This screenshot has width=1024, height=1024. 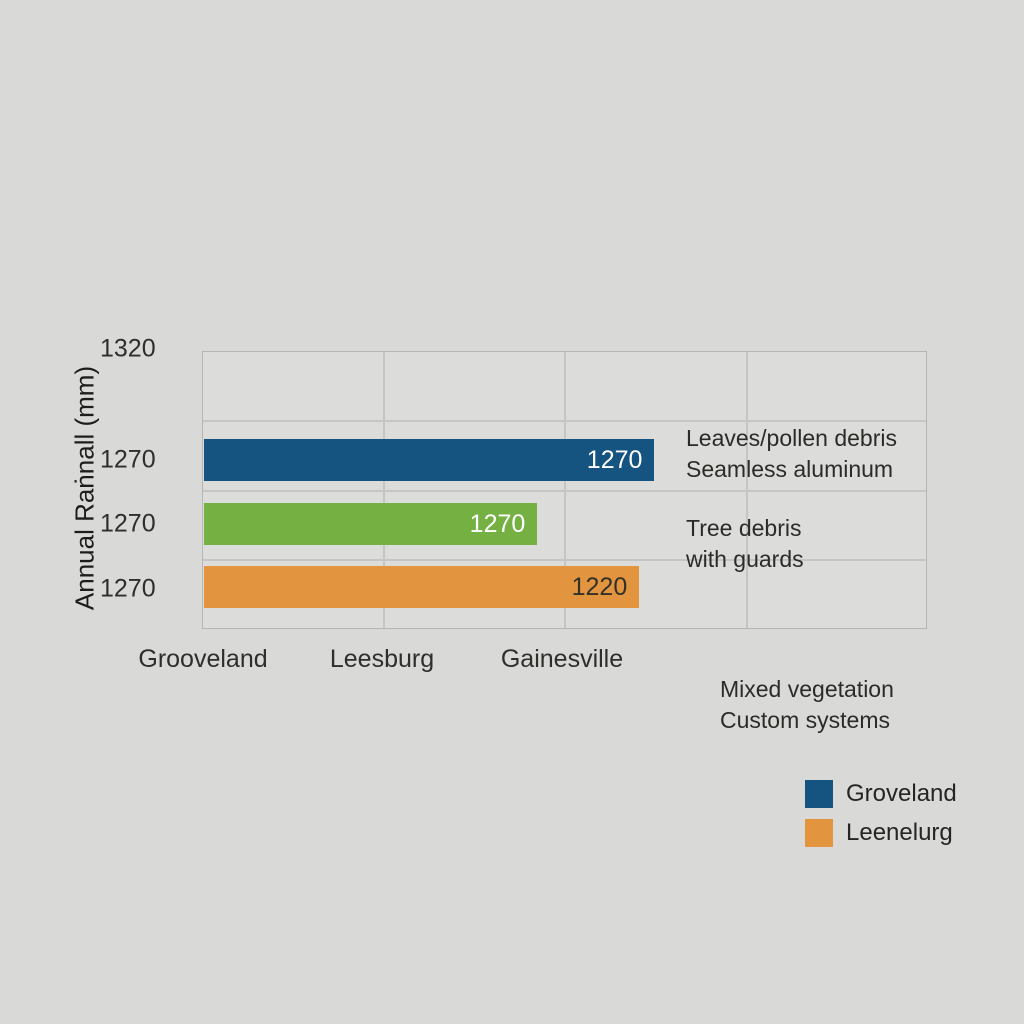 I want to click on bar-blue: 1270, so click(x=429, y=460).